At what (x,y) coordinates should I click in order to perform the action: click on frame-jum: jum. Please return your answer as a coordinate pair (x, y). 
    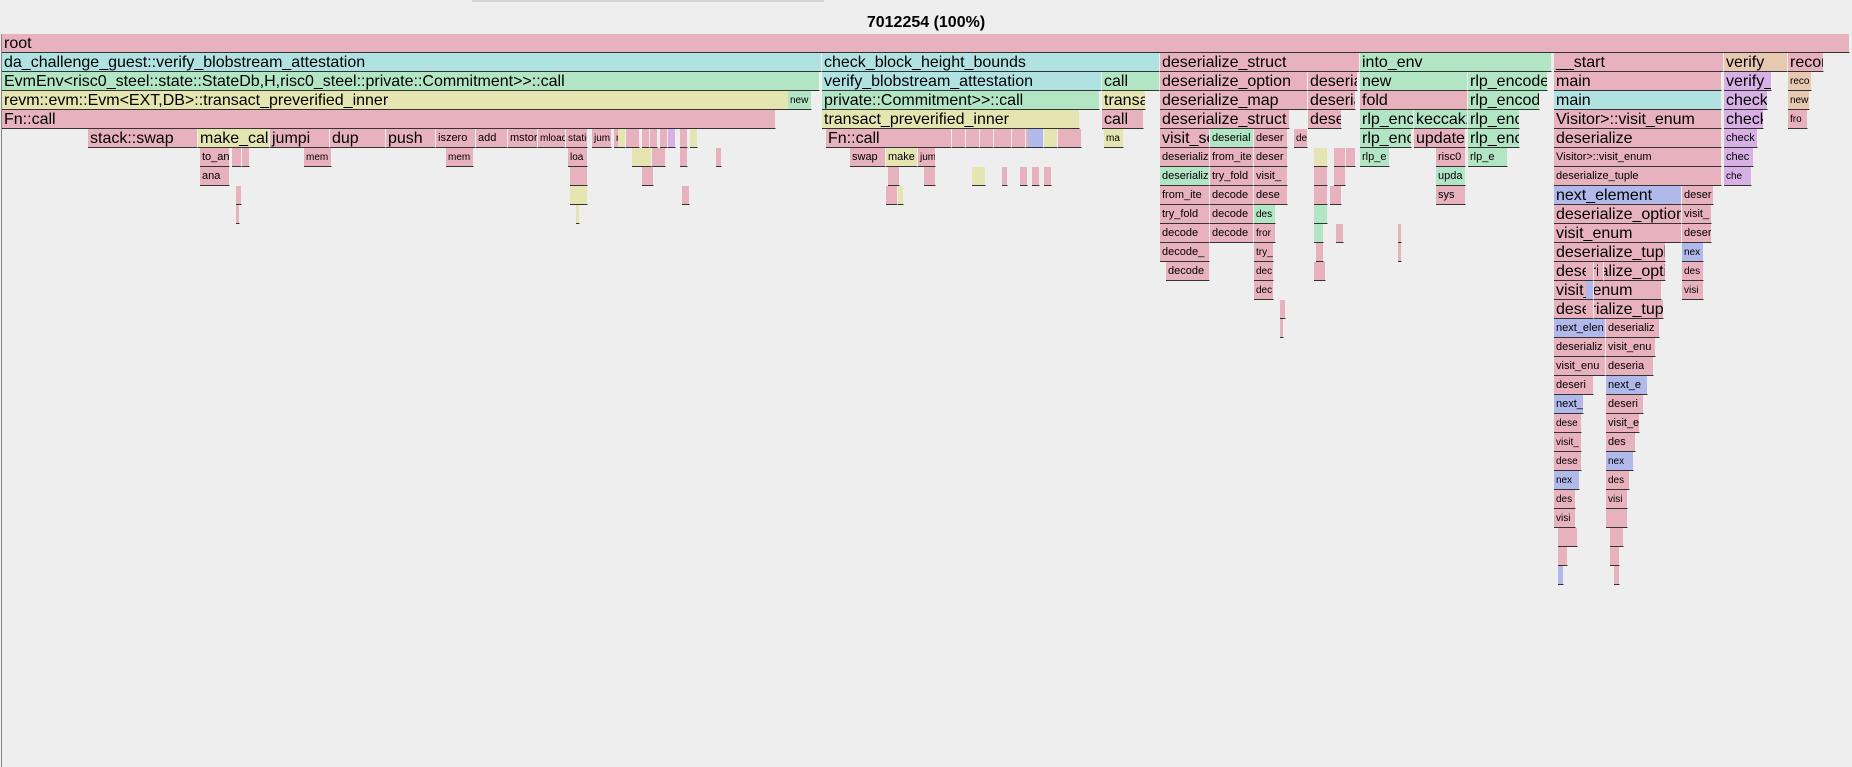
    Looking at the image, I should click on (602, 138).